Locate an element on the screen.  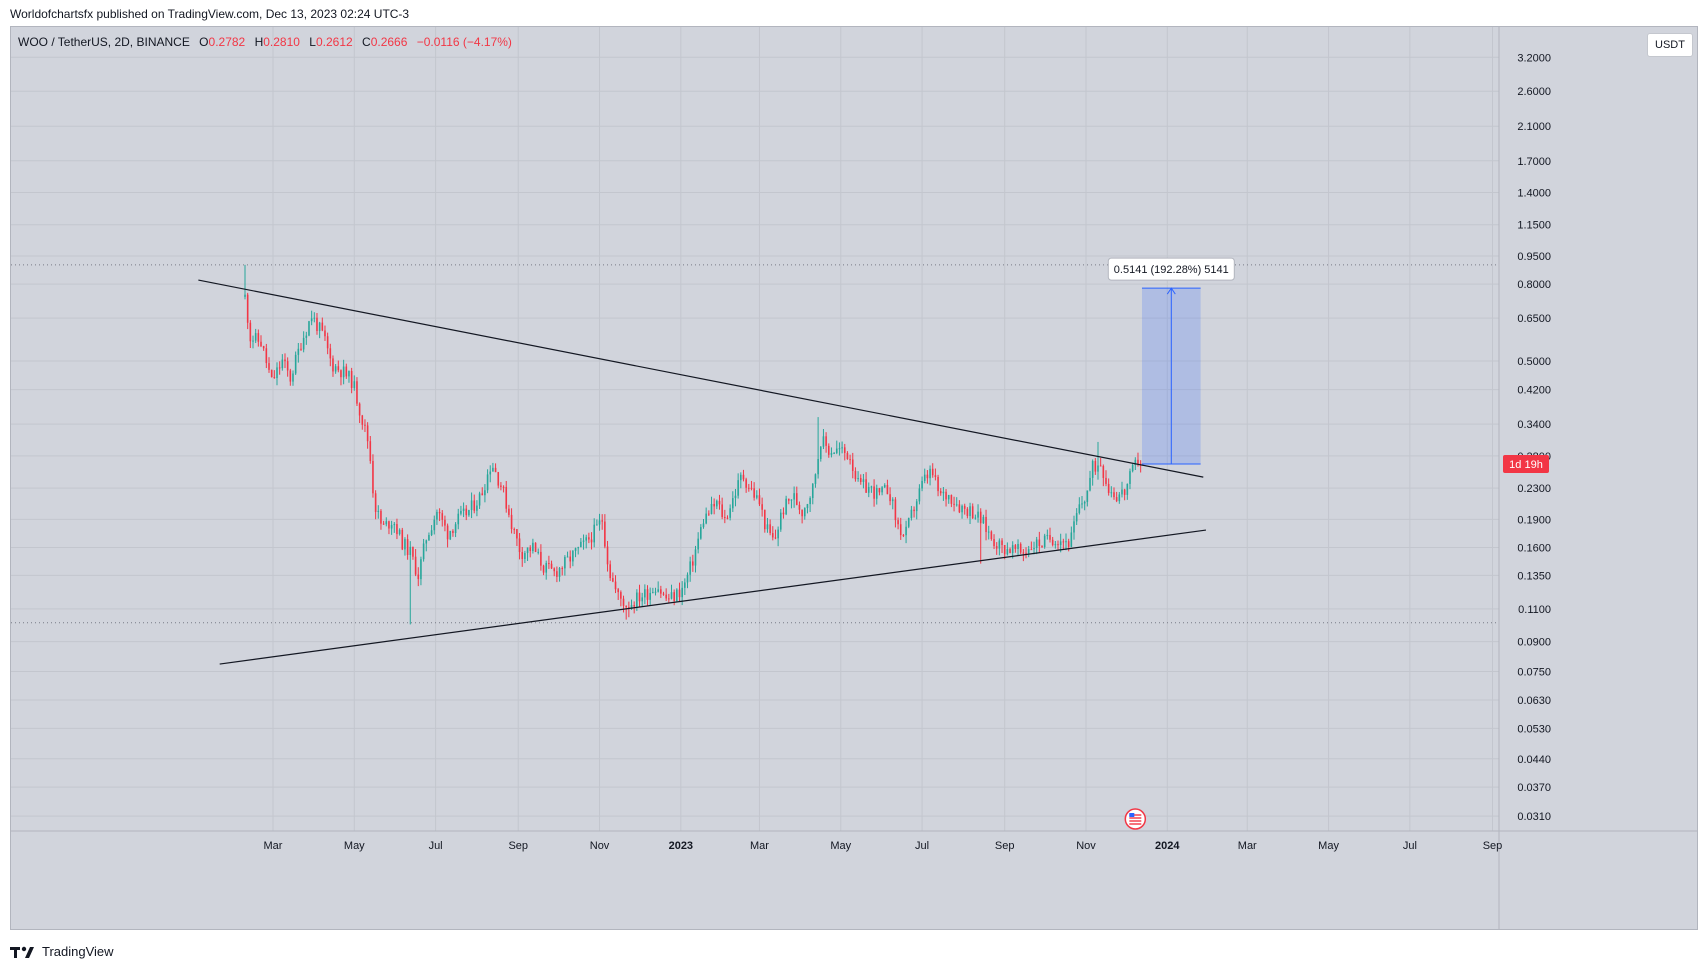
price-tick-label: 0.4200 is located at coordinates (1534, 391).